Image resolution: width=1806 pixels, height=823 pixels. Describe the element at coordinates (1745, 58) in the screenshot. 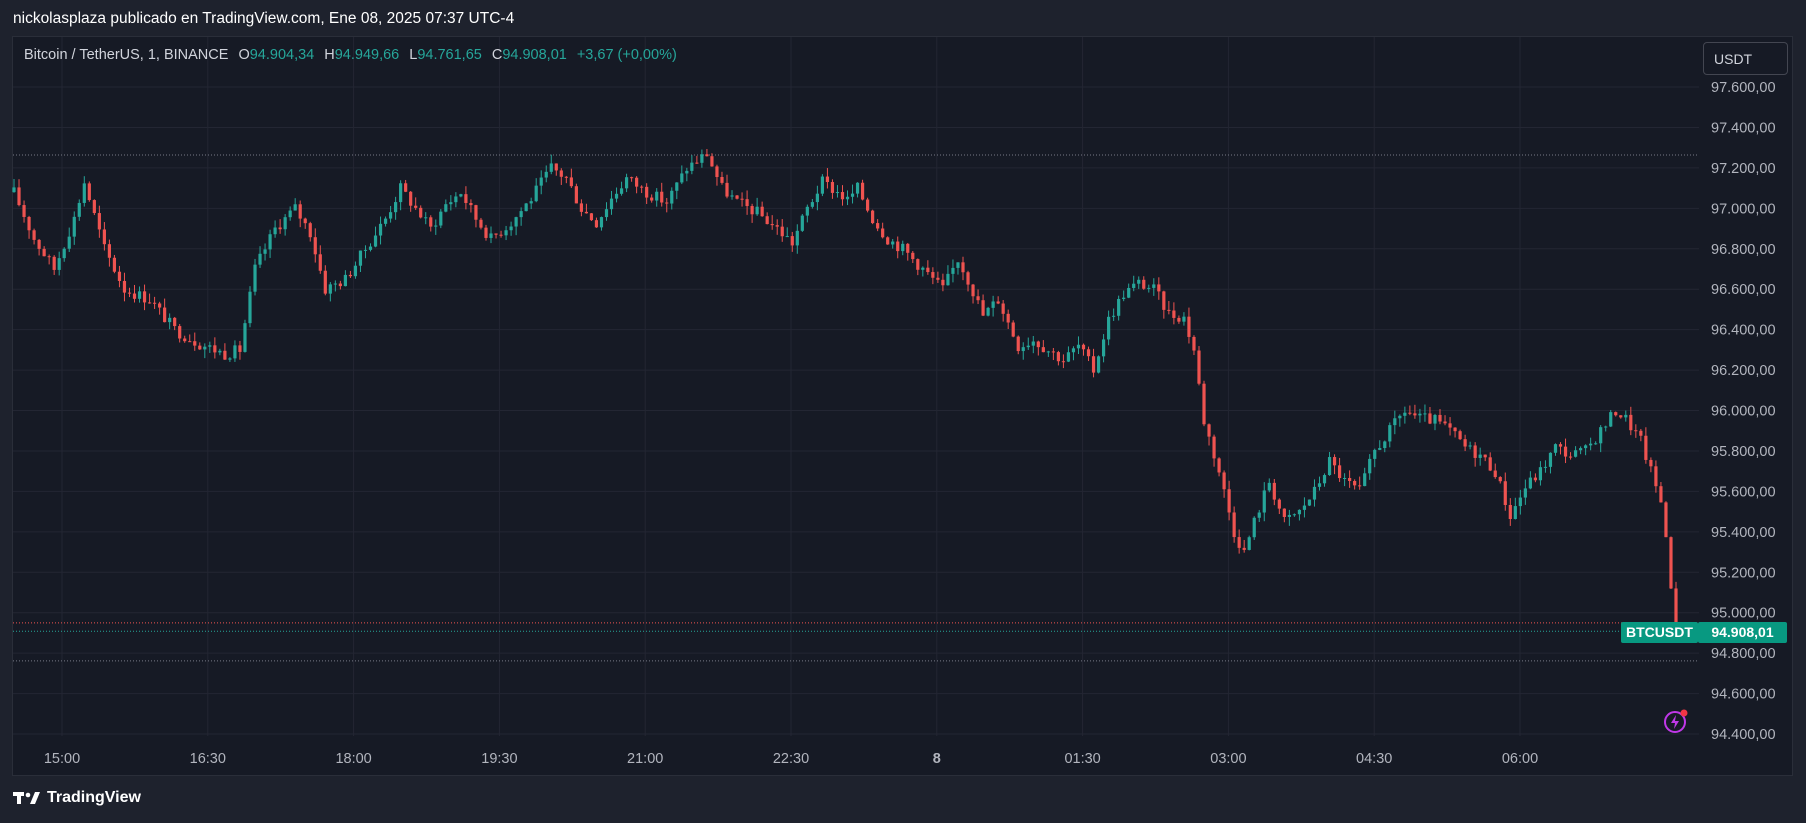

I see `currency-unit-button: USDT` at that location.